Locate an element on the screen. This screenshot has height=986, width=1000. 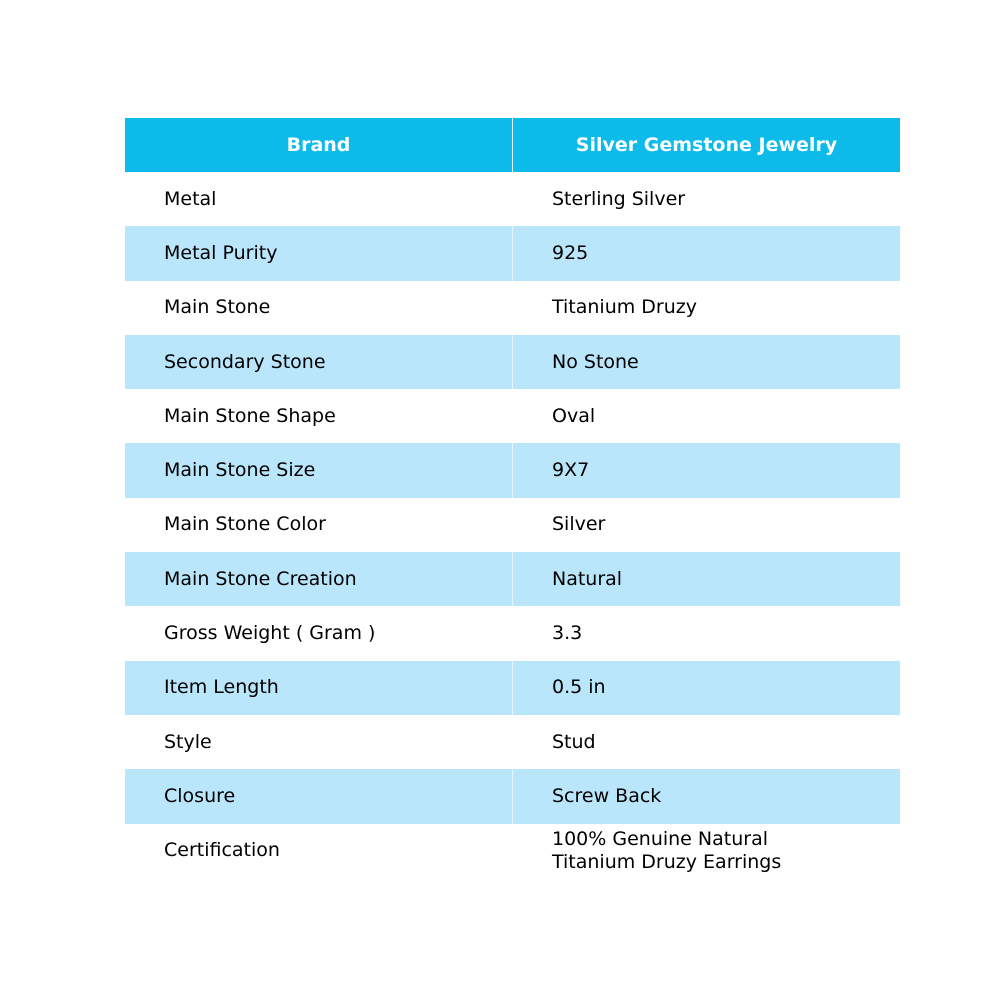
spec-value: Oval is located at coordinates (574, 415).